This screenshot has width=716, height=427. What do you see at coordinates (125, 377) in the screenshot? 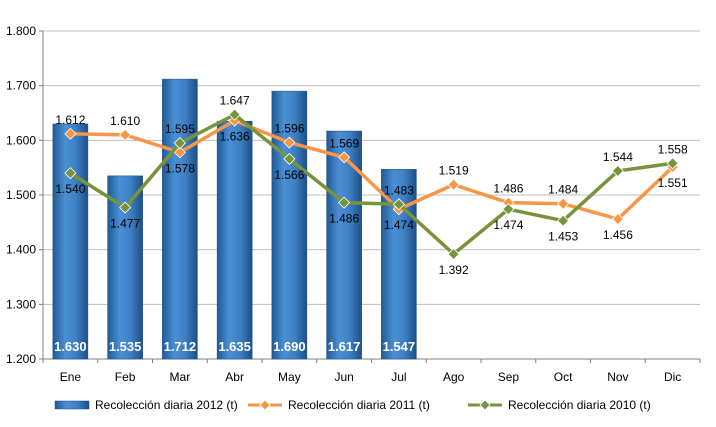
I see `x-tick-label: Feb` at bounding box center [125, 377].